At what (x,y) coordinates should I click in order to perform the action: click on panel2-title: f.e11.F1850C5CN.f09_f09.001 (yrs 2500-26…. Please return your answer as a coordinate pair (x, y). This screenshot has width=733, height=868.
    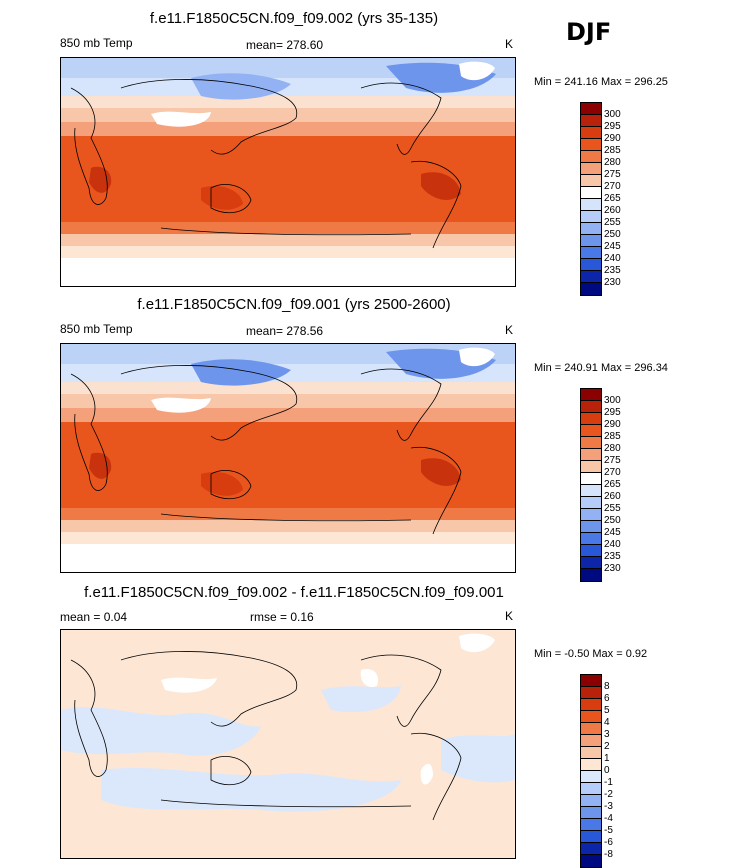
    Looking at the image, I should click on (294, 304).